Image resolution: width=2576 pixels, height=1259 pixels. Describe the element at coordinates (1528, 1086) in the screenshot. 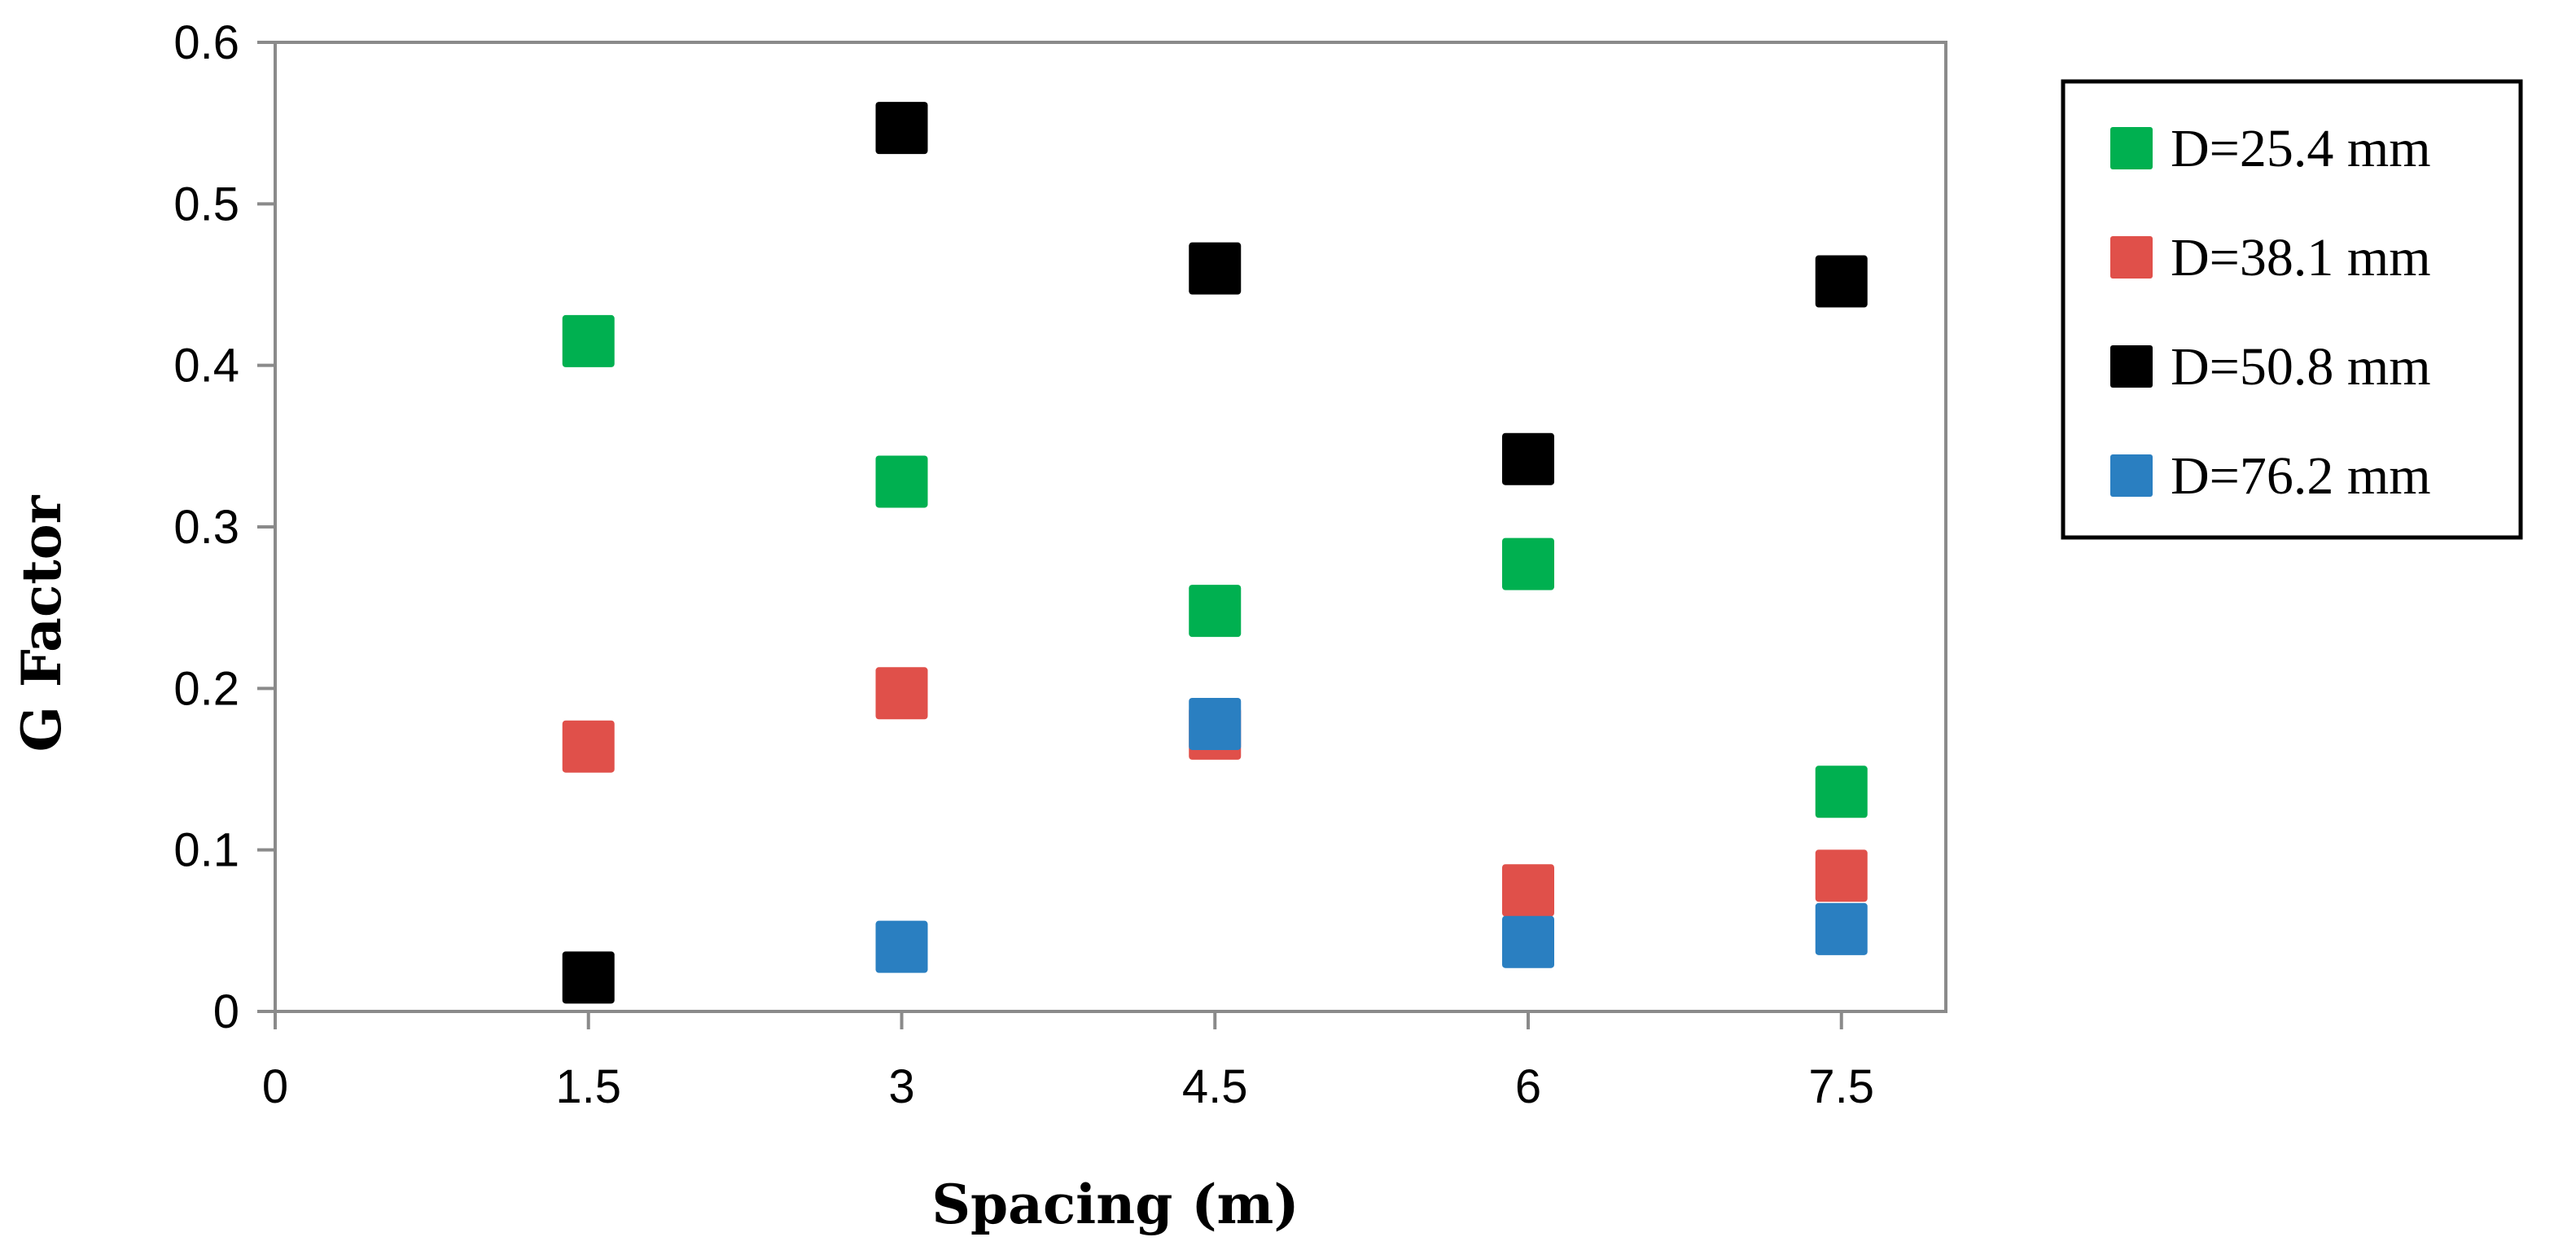

I see `x-tick-label: 6` at that location.